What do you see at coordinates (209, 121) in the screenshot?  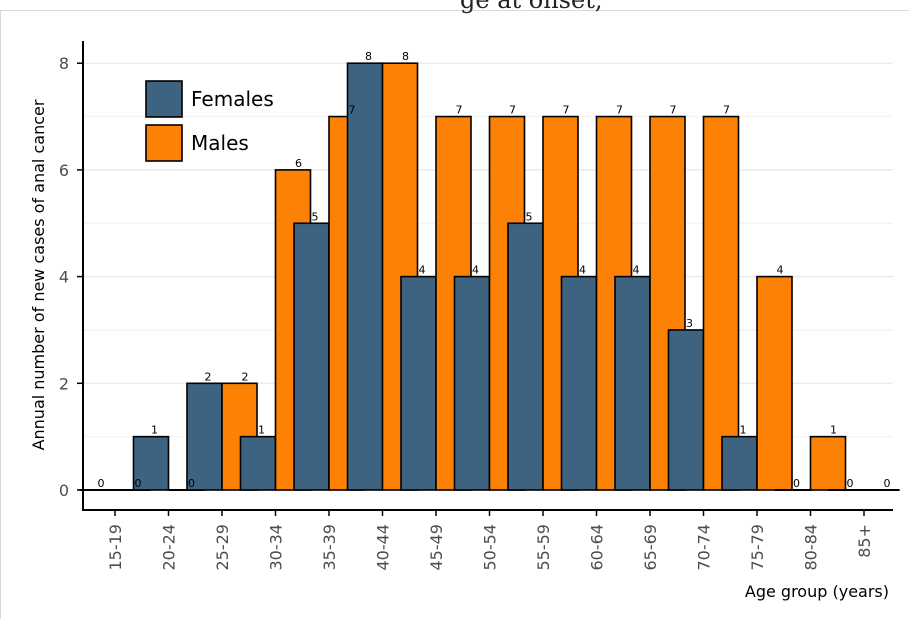 I see `legend: Females Males` at bounding box center [209, 121].